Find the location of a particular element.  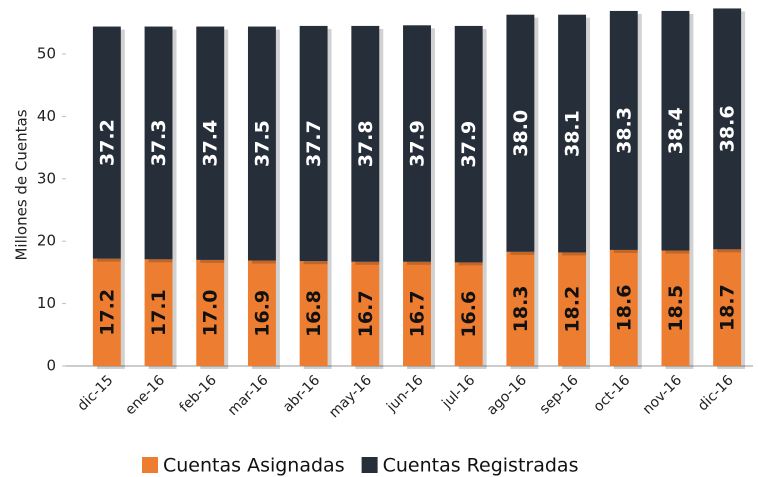

value-label: 17.2 is located at coordinates (107, 312).